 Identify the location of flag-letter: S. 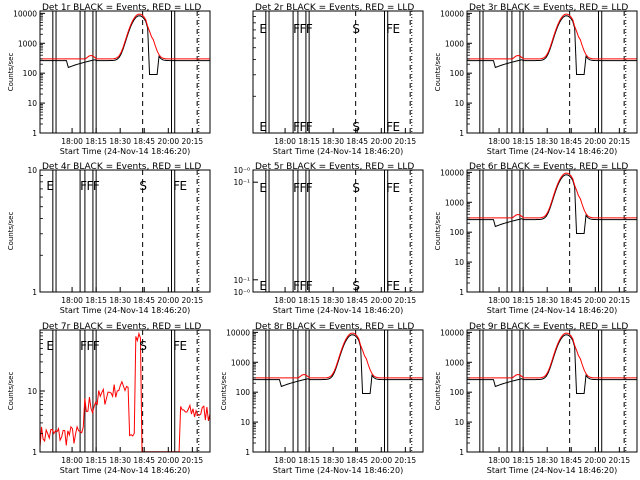
(143, 186).